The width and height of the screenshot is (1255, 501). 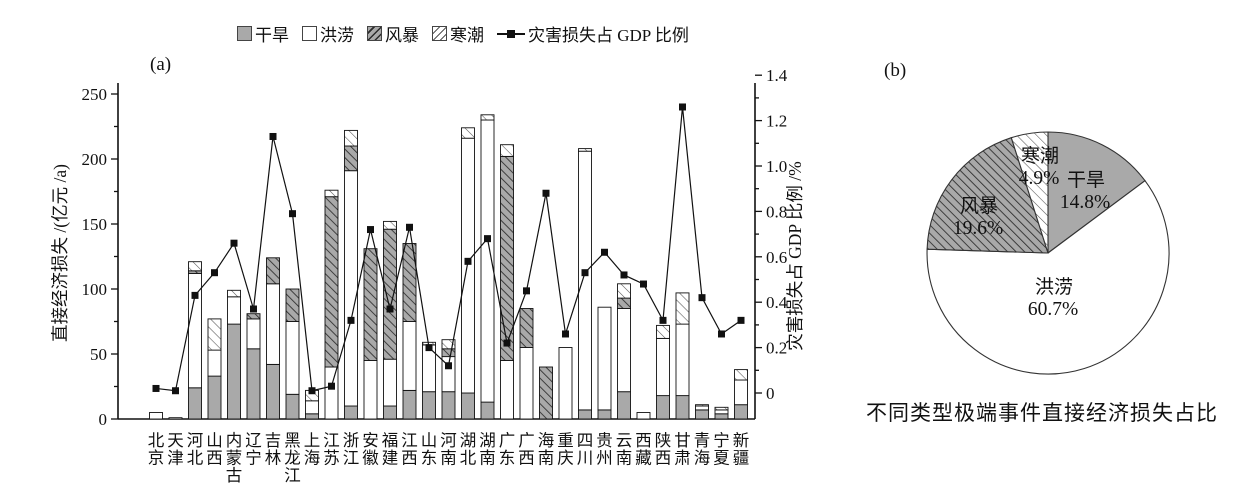 I want to click on line-marker-icon, so click(x=511, y=33).